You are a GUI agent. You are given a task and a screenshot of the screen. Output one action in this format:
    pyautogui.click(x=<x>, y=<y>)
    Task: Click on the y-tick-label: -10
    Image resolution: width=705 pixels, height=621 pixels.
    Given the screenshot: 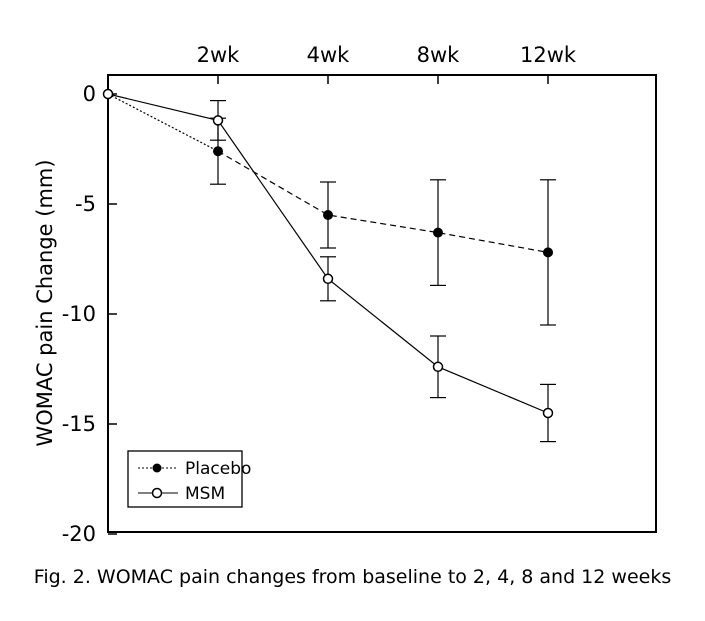 What is the action you would take?
    pyautogui.click(x=79, y=314)
    